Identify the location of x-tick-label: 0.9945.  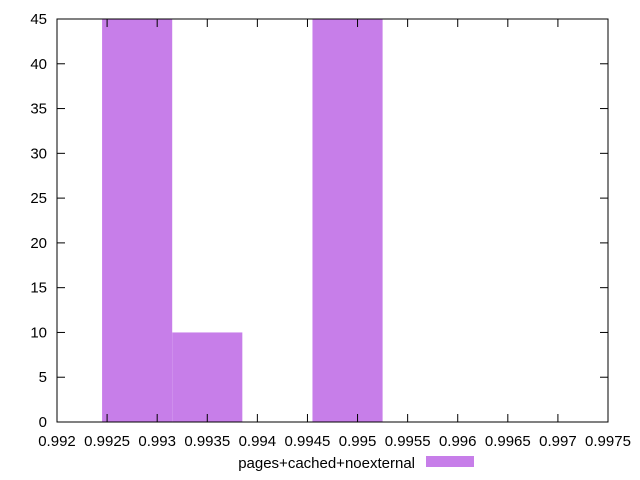
(308, 441).